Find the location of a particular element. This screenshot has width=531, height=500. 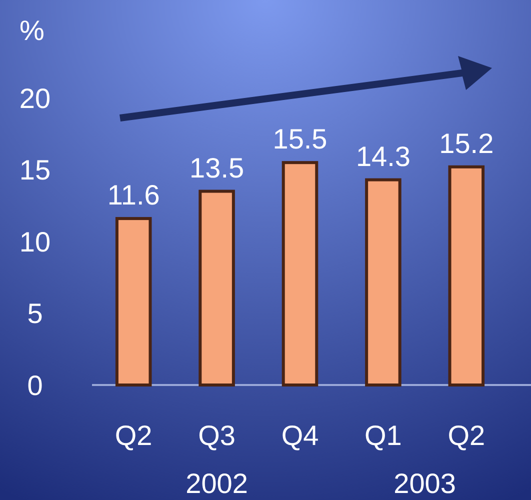

data-label: 13.5 is located at coordinates (217, 168).